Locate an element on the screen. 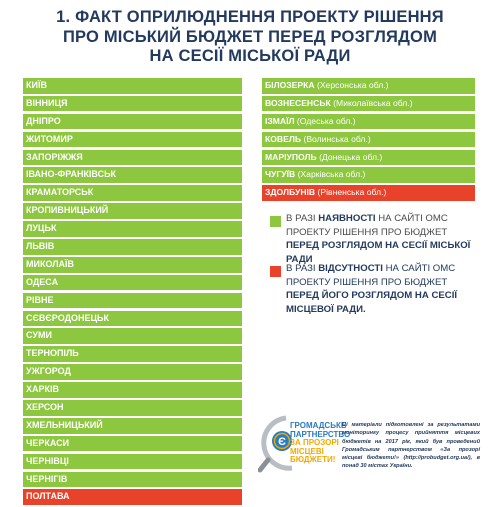 Image resolution: width=500 pixels, height=507 pixels. city-name: ЛЬВІВ is located at coordinates (40, 246).